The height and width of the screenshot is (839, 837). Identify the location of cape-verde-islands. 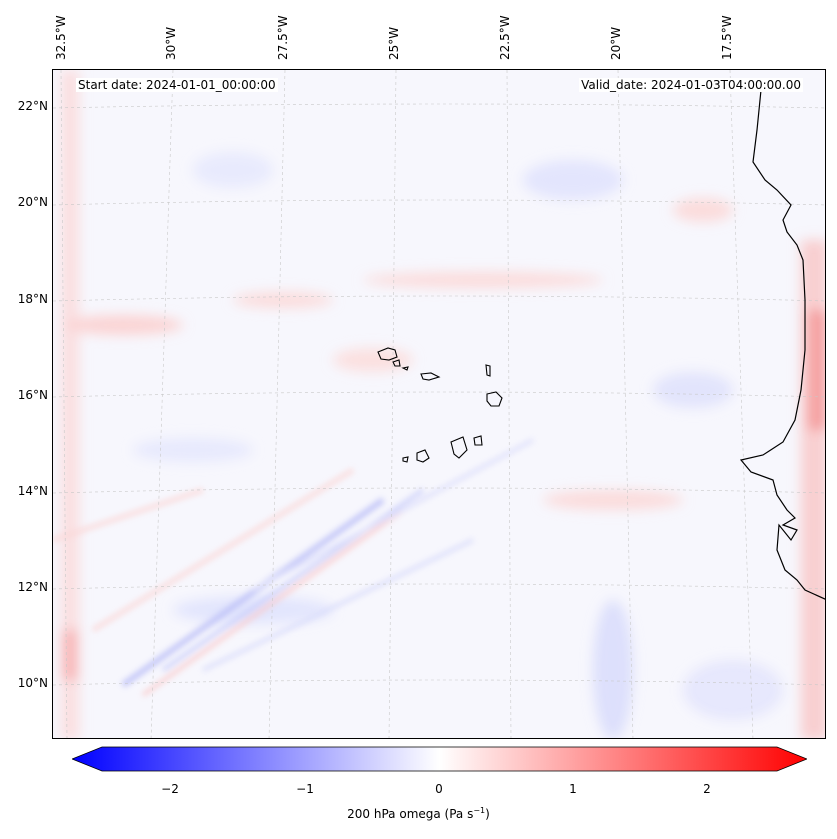
(440, 405).